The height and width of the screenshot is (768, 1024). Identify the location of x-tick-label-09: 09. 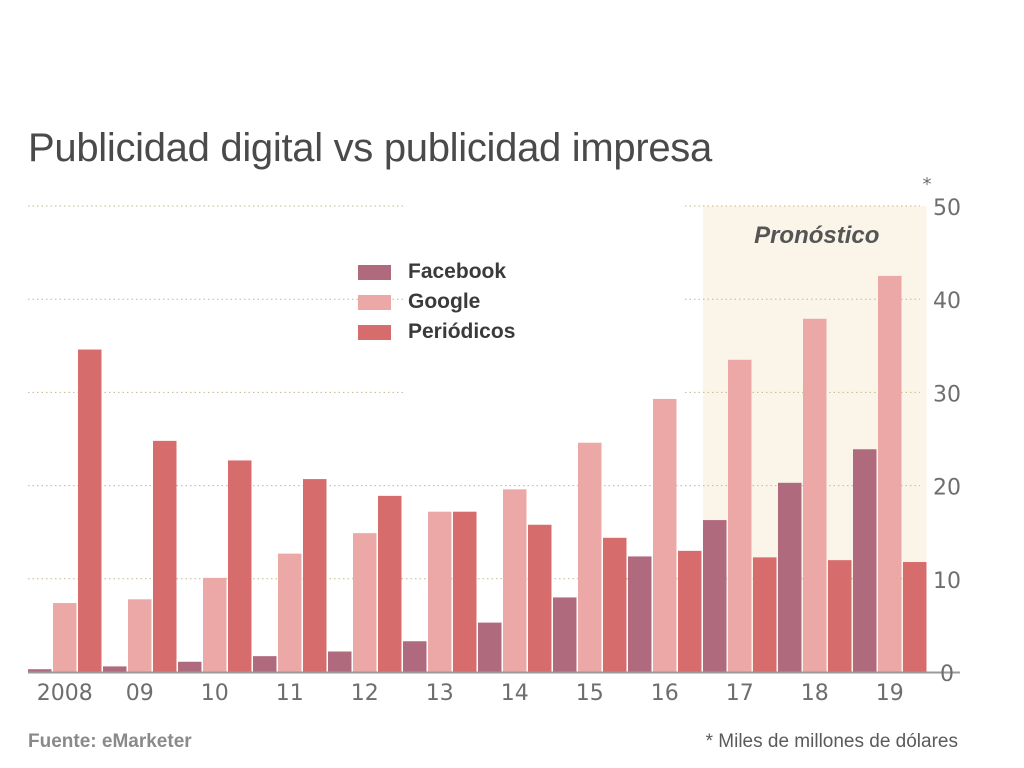
(140, 693).